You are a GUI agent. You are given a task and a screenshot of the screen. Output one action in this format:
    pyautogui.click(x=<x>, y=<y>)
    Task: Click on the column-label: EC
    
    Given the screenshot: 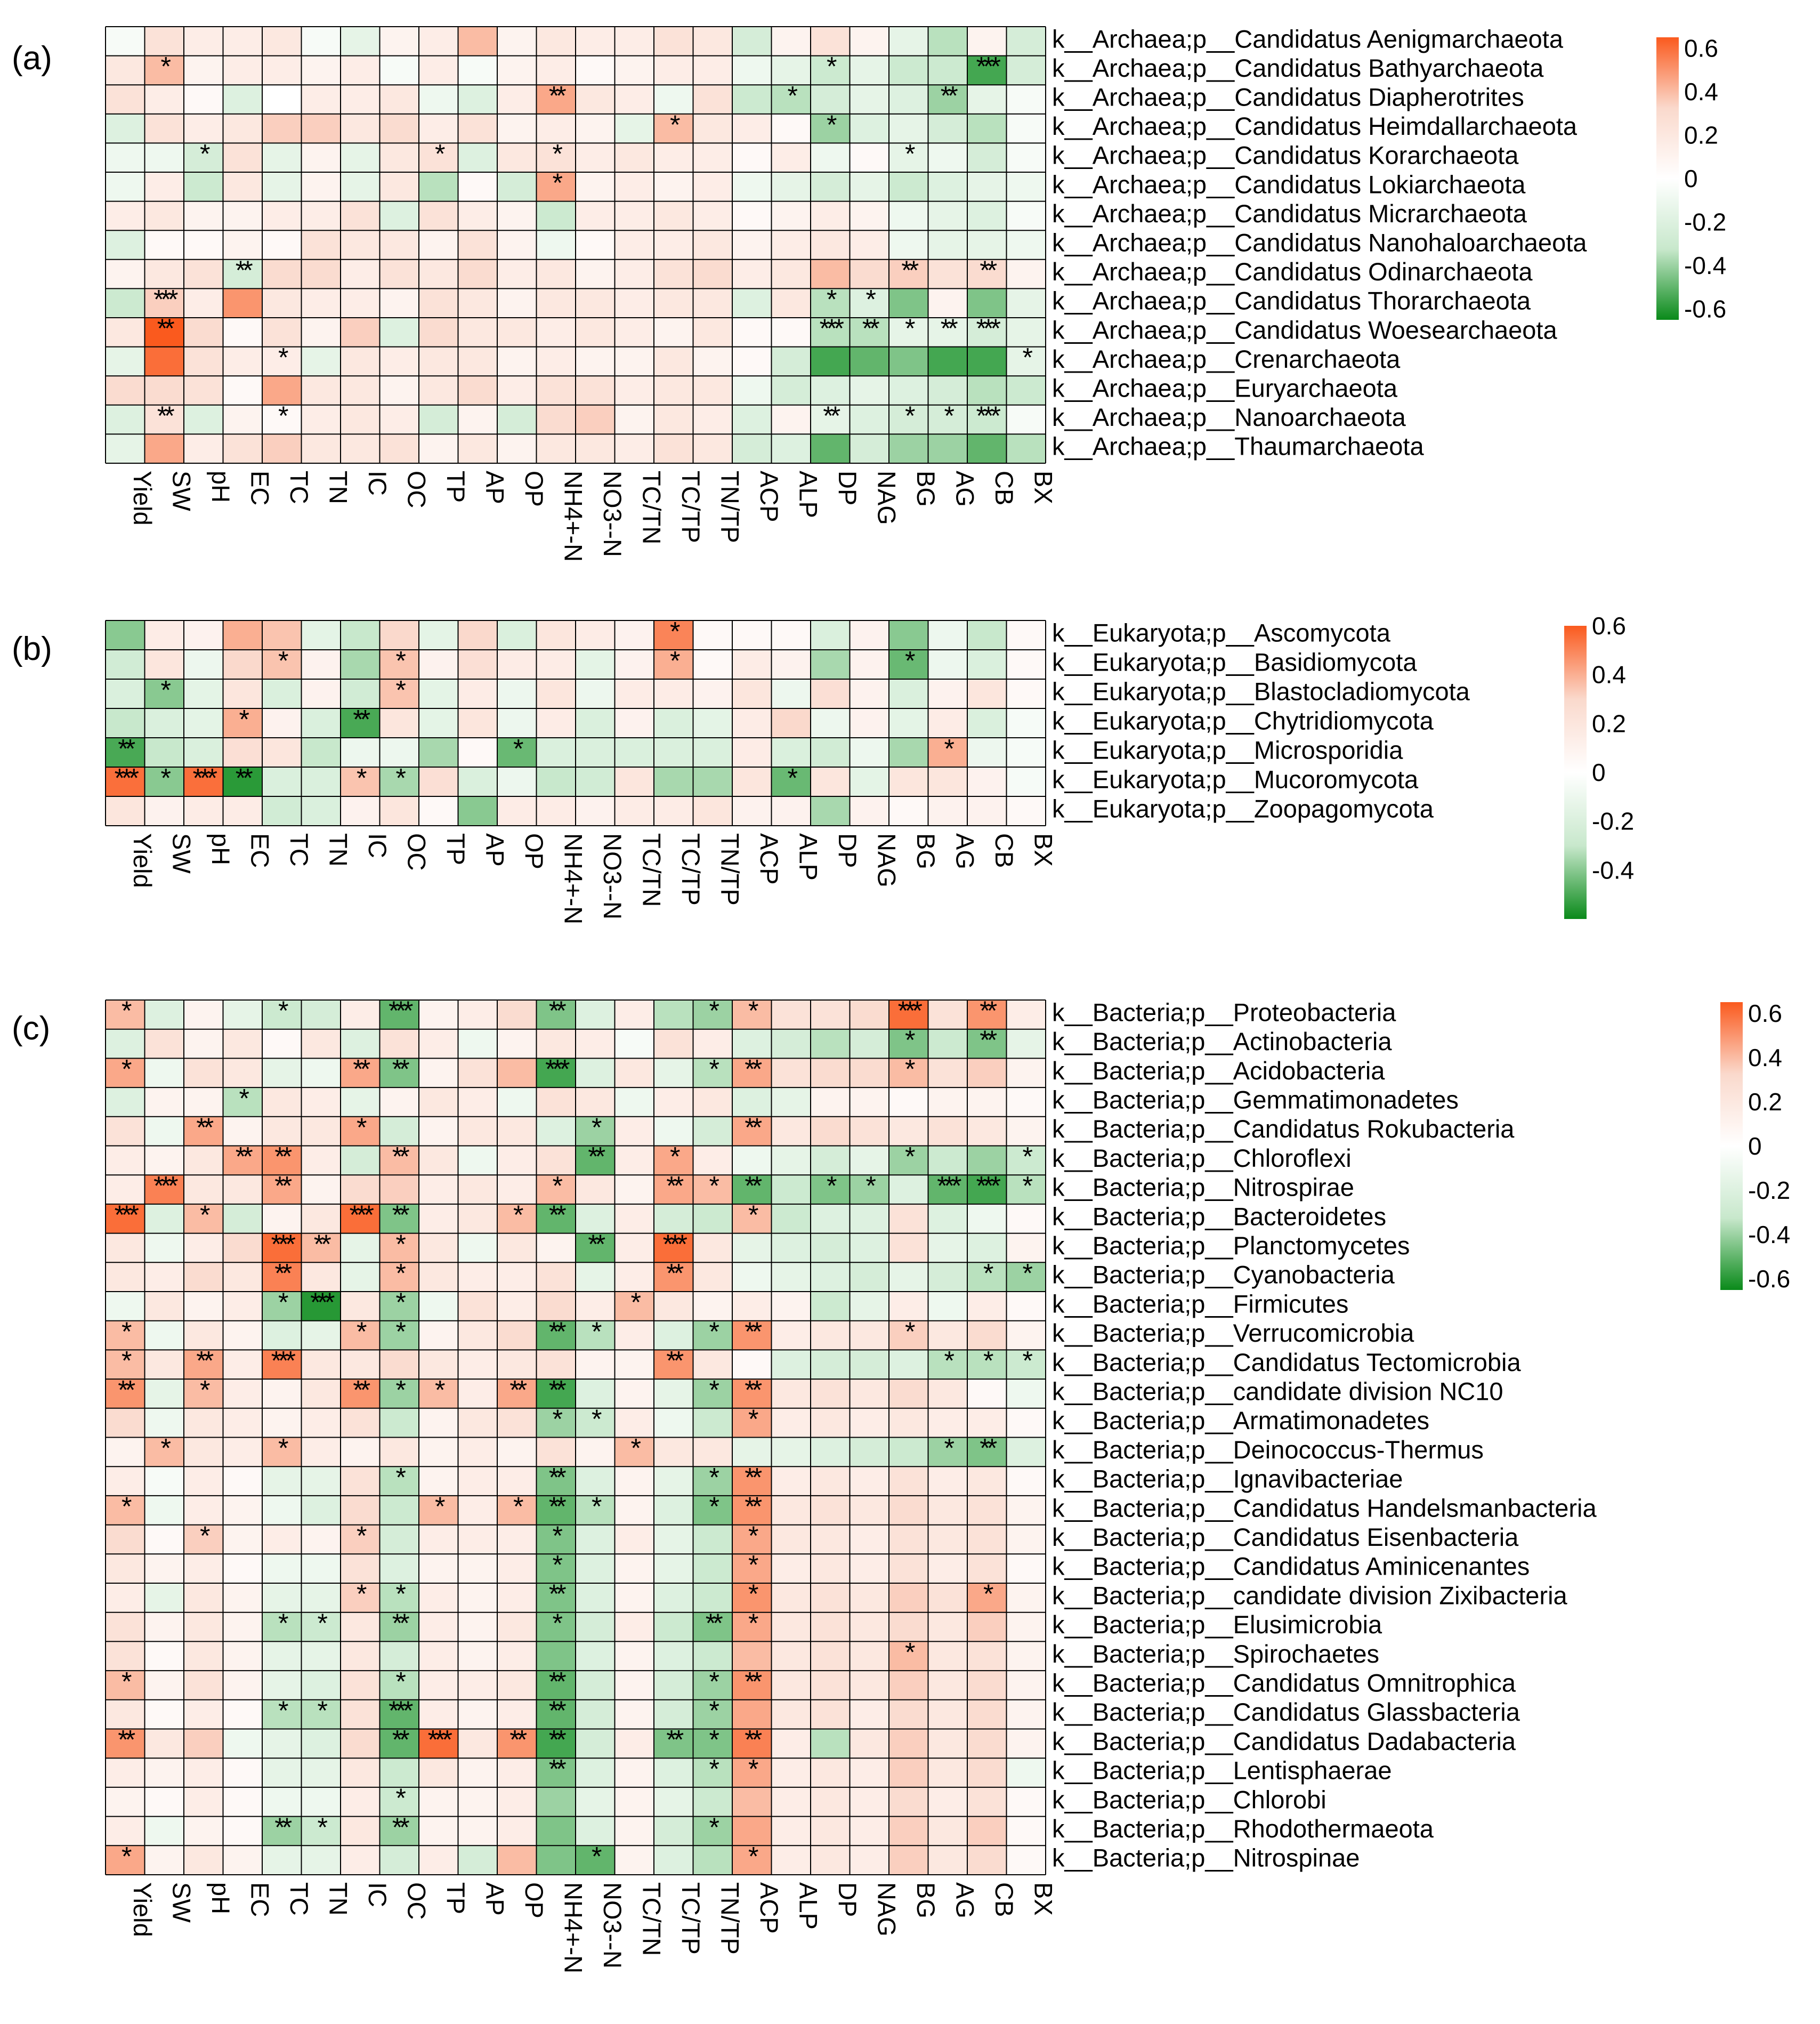 What is the action you would take?
    pyautogui.click(x=260, y=488)
    